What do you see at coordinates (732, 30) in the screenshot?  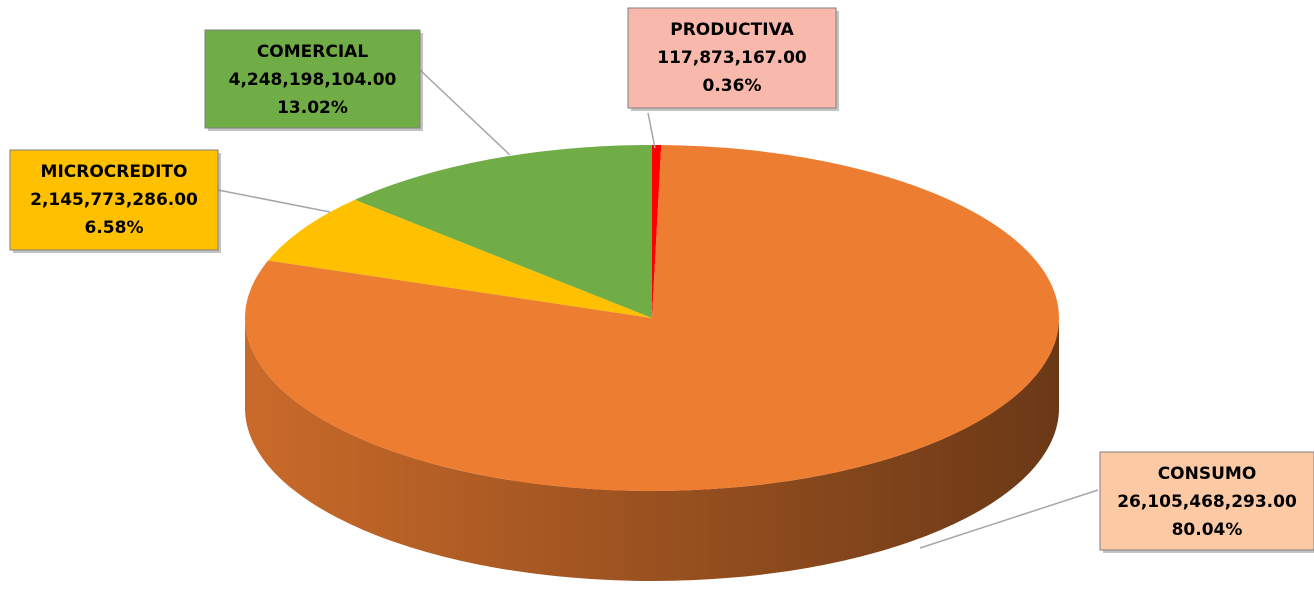 I see `category-label: PRODUCTIVA` at bounding box center [732, 30].